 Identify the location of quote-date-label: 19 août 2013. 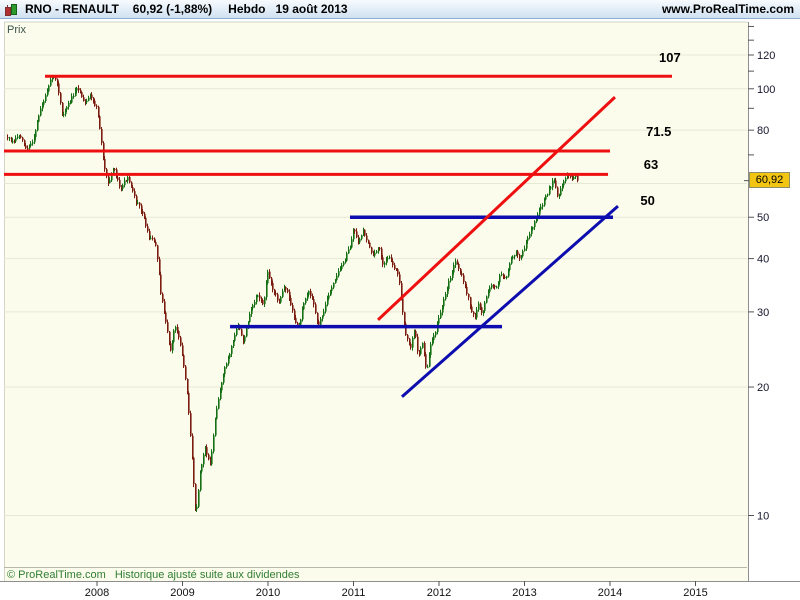
(311, 9).